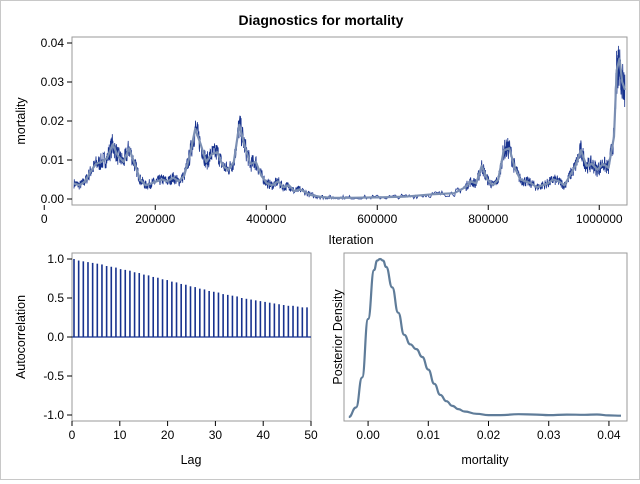 Image resolution: width=640 pixels, height=484 pixels. I want to click on y-tick-label: 0.00, so click(53, 199).